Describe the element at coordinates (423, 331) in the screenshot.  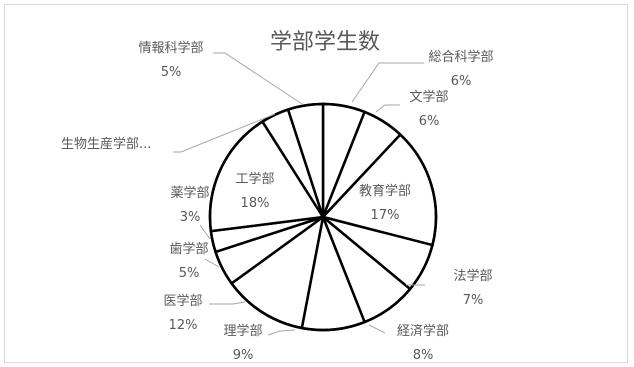
I see `data-label-name: 経済学部` at that location.